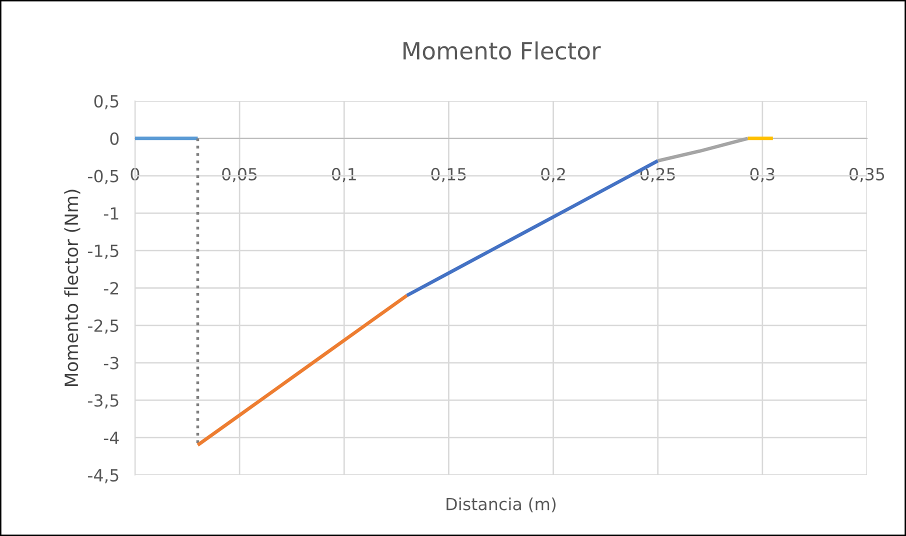 Image resolution: width=906 pixels, height=536 pixels. What do you see at coordinates (72, 288) in the screenshot?
I see `y-axis-title: Momento flector (Nm)` at bounding box center [72, 288].